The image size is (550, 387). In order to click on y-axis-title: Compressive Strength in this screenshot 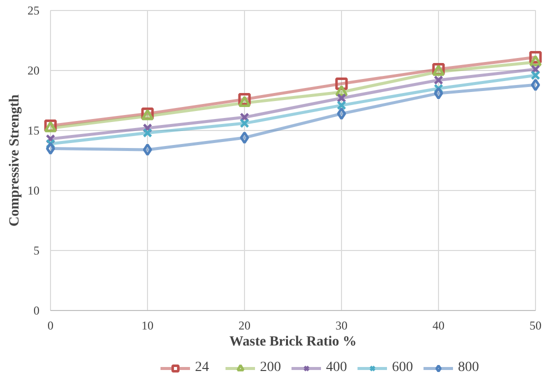, I will do `click(15, 160)`.